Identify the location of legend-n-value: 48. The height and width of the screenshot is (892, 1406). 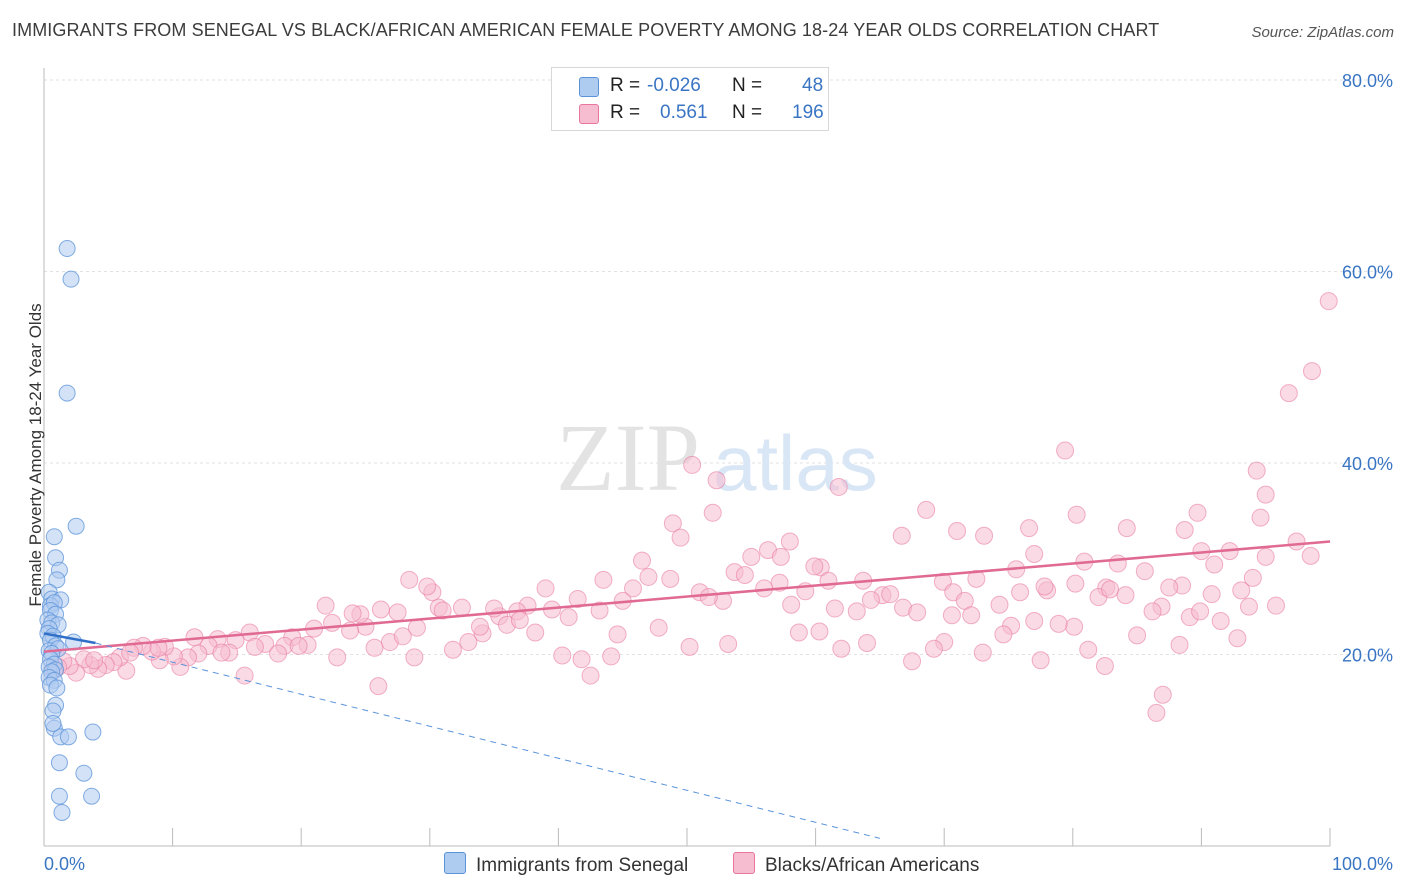
(813, 85).